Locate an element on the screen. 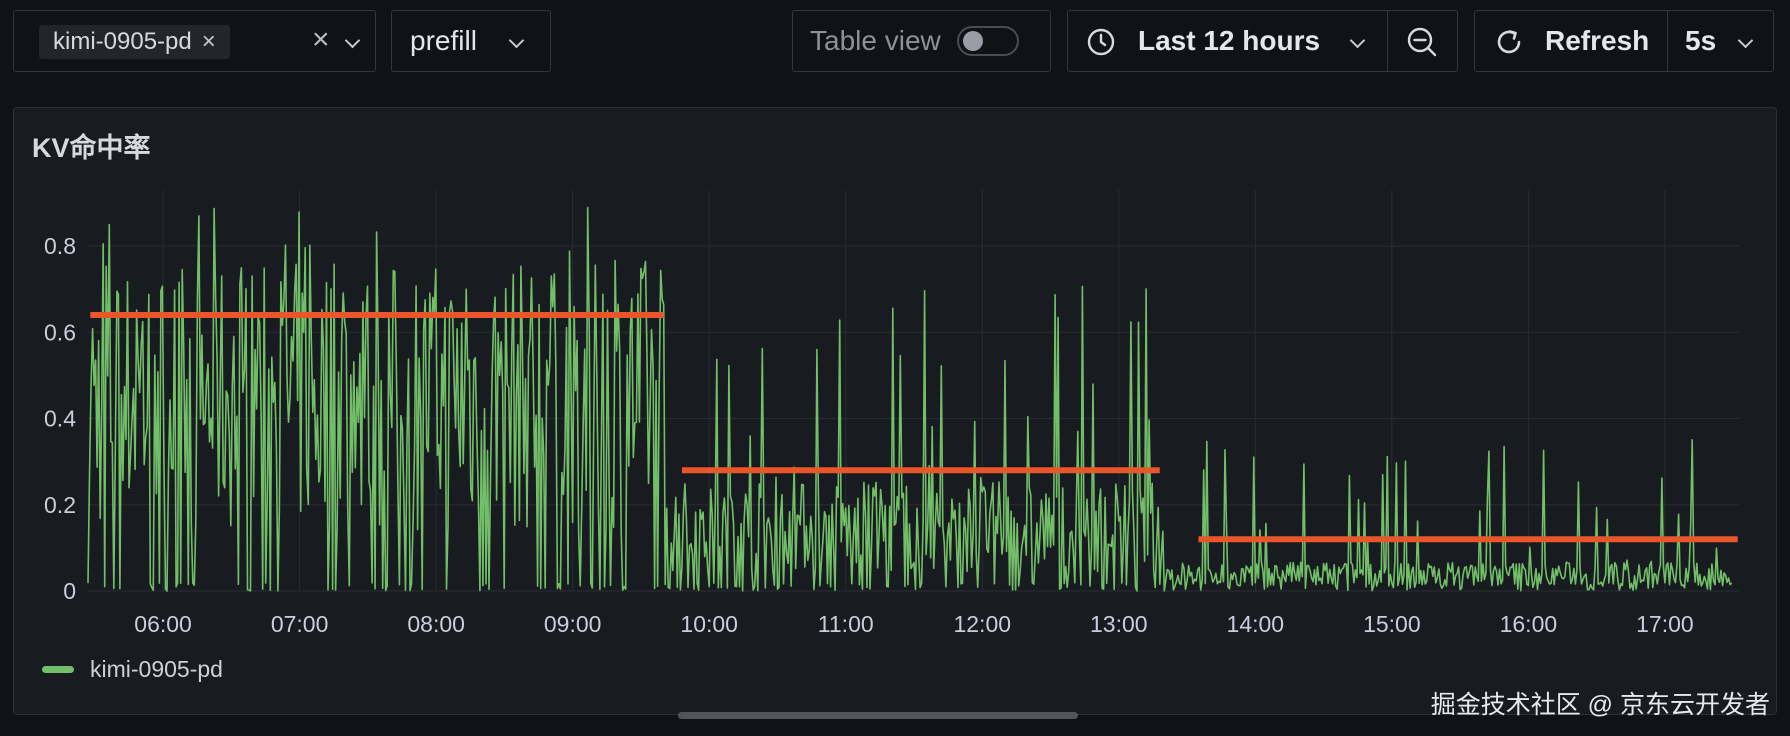 Image resolution: width=1790 pixels, height=736 pixels. x-tick-label: 12:00 is located at coordinates (982, 624).